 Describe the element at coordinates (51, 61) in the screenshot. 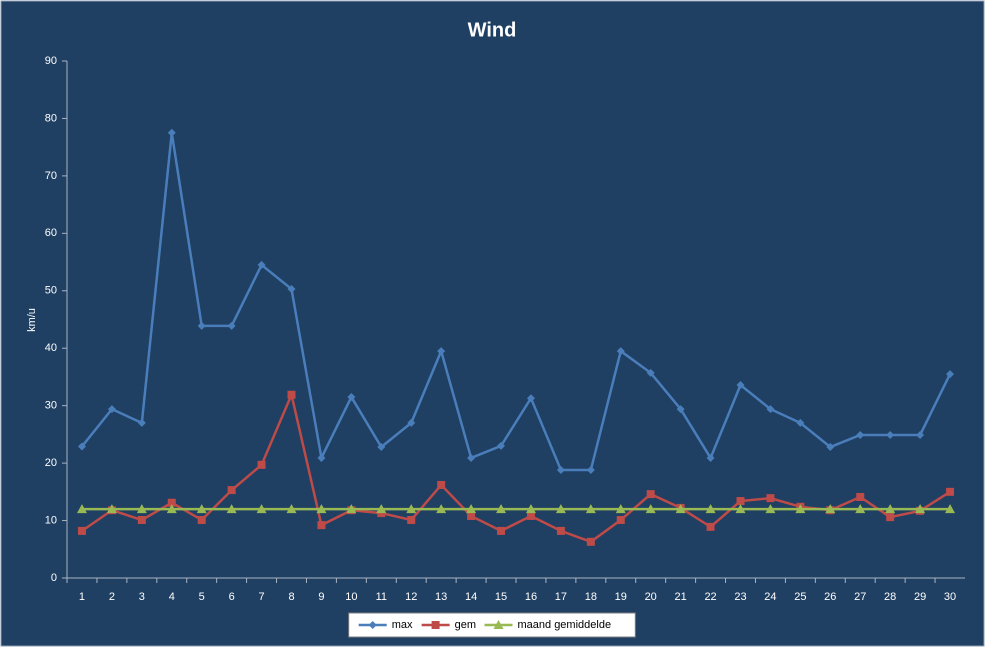

I see `y-tick-label: 90` at that location.